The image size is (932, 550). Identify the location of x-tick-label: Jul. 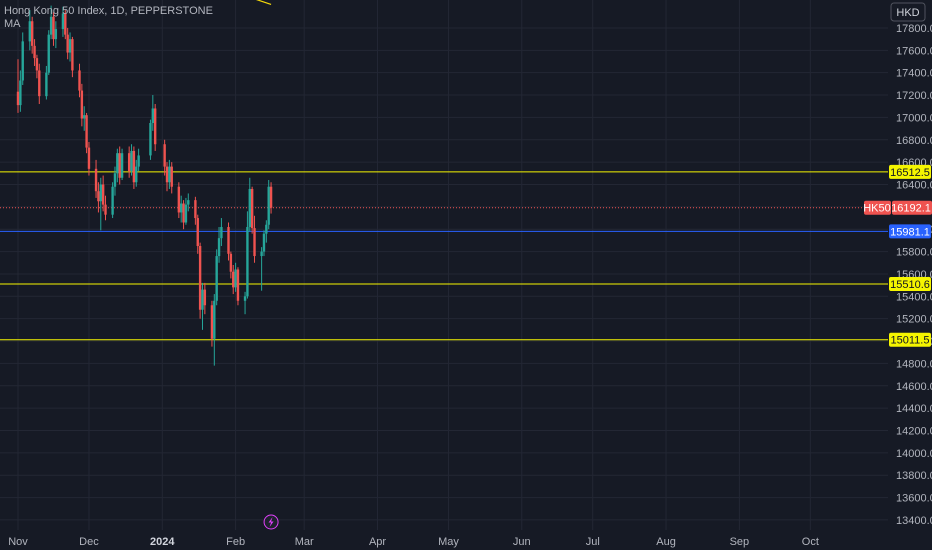
(593, 542).